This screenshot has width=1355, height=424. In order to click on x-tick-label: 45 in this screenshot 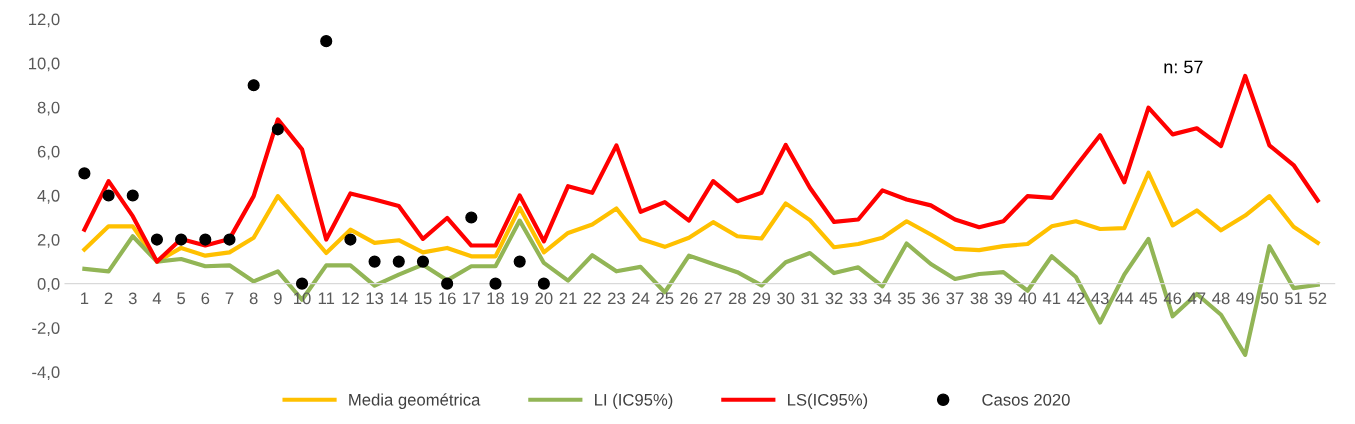, I will do `click(1148, 298)`.